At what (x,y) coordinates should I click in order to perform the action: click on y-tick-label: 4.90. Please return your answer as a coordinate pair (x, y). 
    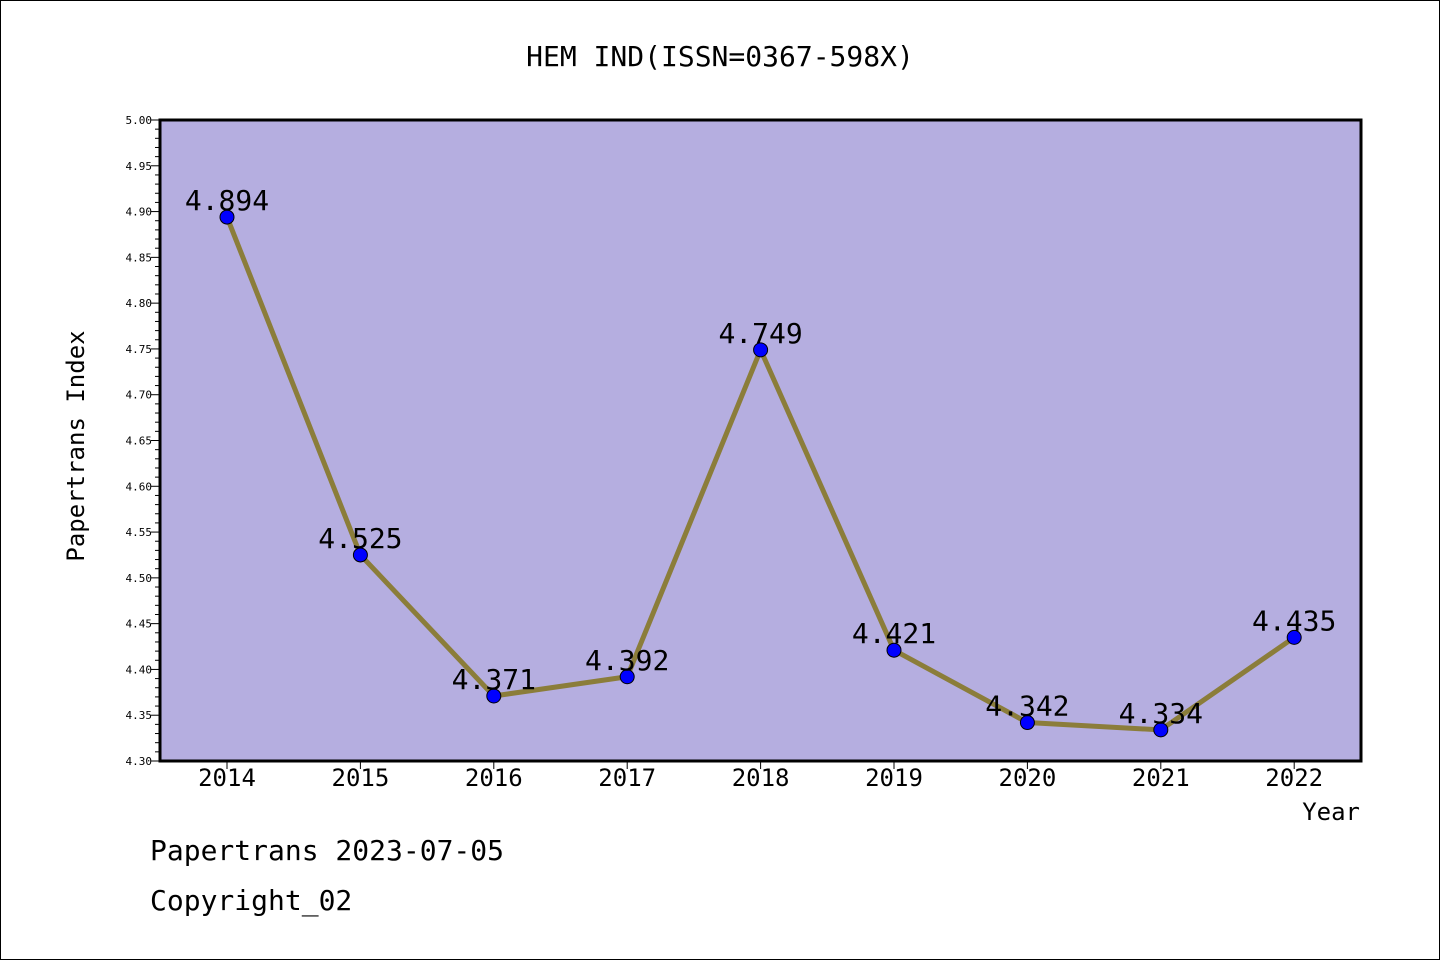
    Looking at the image, I should click on (139, 212).